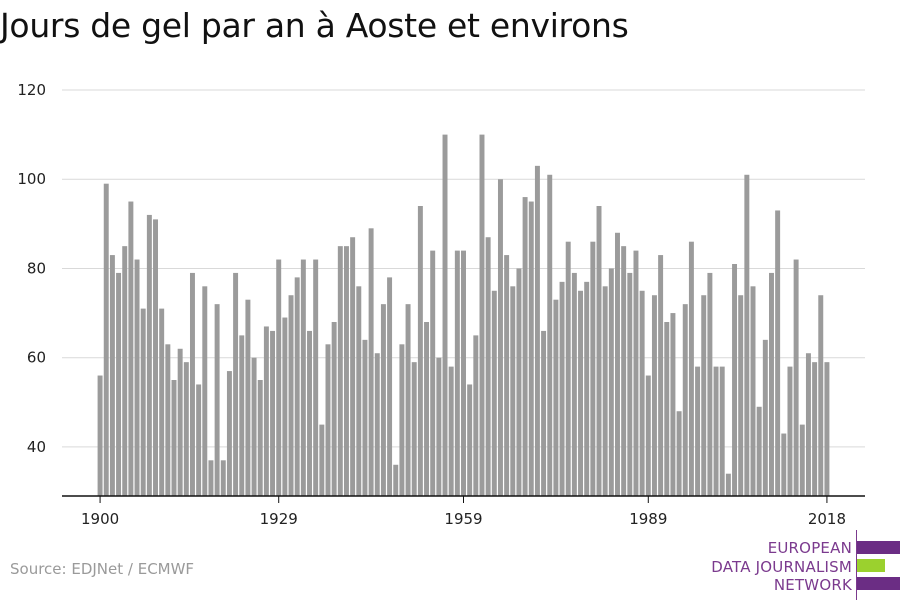  I want to click on bar-1955, so click(439, 426).